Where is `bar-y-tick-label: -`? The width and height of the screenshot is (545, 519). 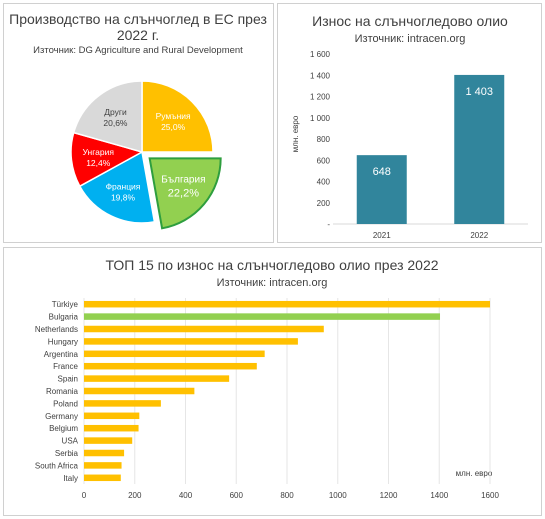 bar-y-tick-label: - is located at coordinates (328, 224).